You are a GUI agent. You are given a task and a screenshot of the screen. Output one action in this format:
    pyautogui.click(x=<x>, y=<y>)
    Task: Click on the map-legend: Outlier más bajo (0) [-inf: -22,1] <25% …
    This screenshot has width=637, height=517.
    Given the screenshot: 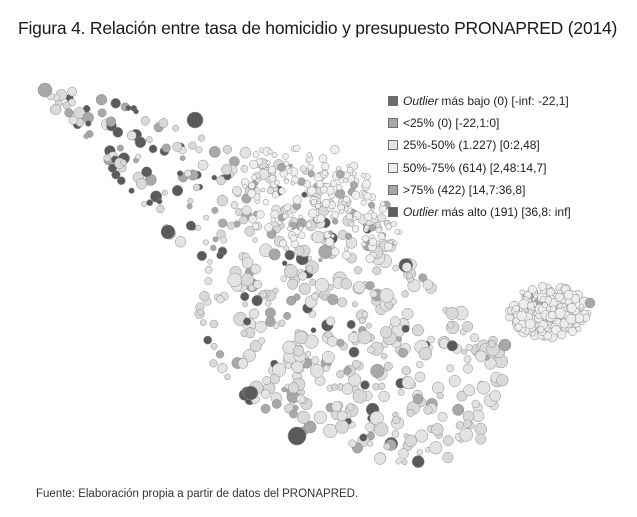 What is the action you would take?
    pyautogui.click(x=479, y=156)
    